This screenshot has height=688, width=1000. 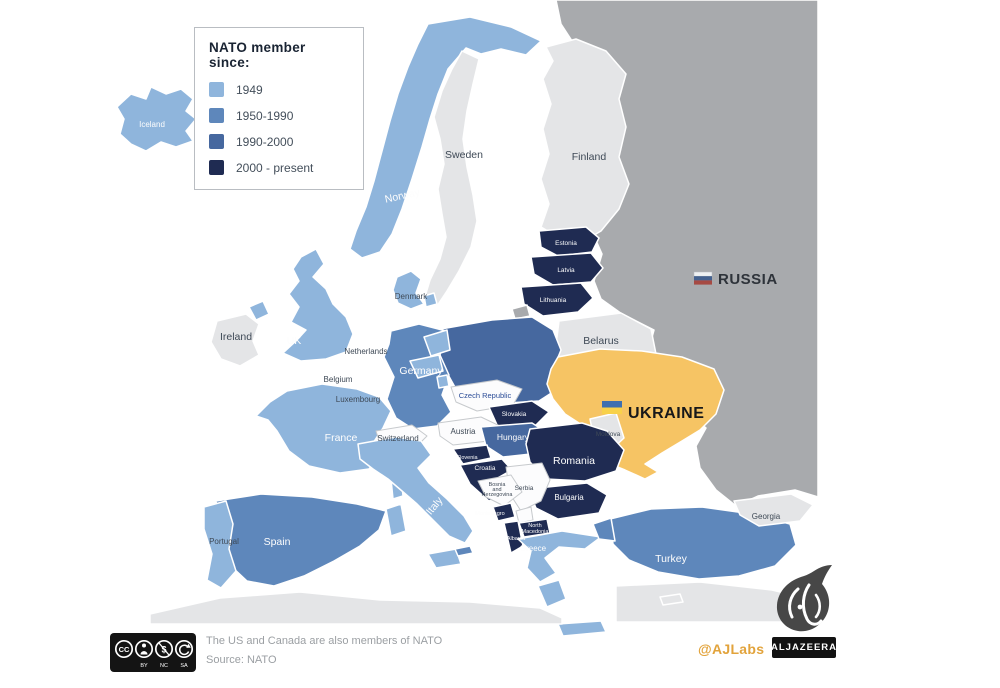 What do you see at coordinates (498, 495) in the screenshot?
I see `label-bosnia-line3: Herzegovina` at bounding box center [498, 495].